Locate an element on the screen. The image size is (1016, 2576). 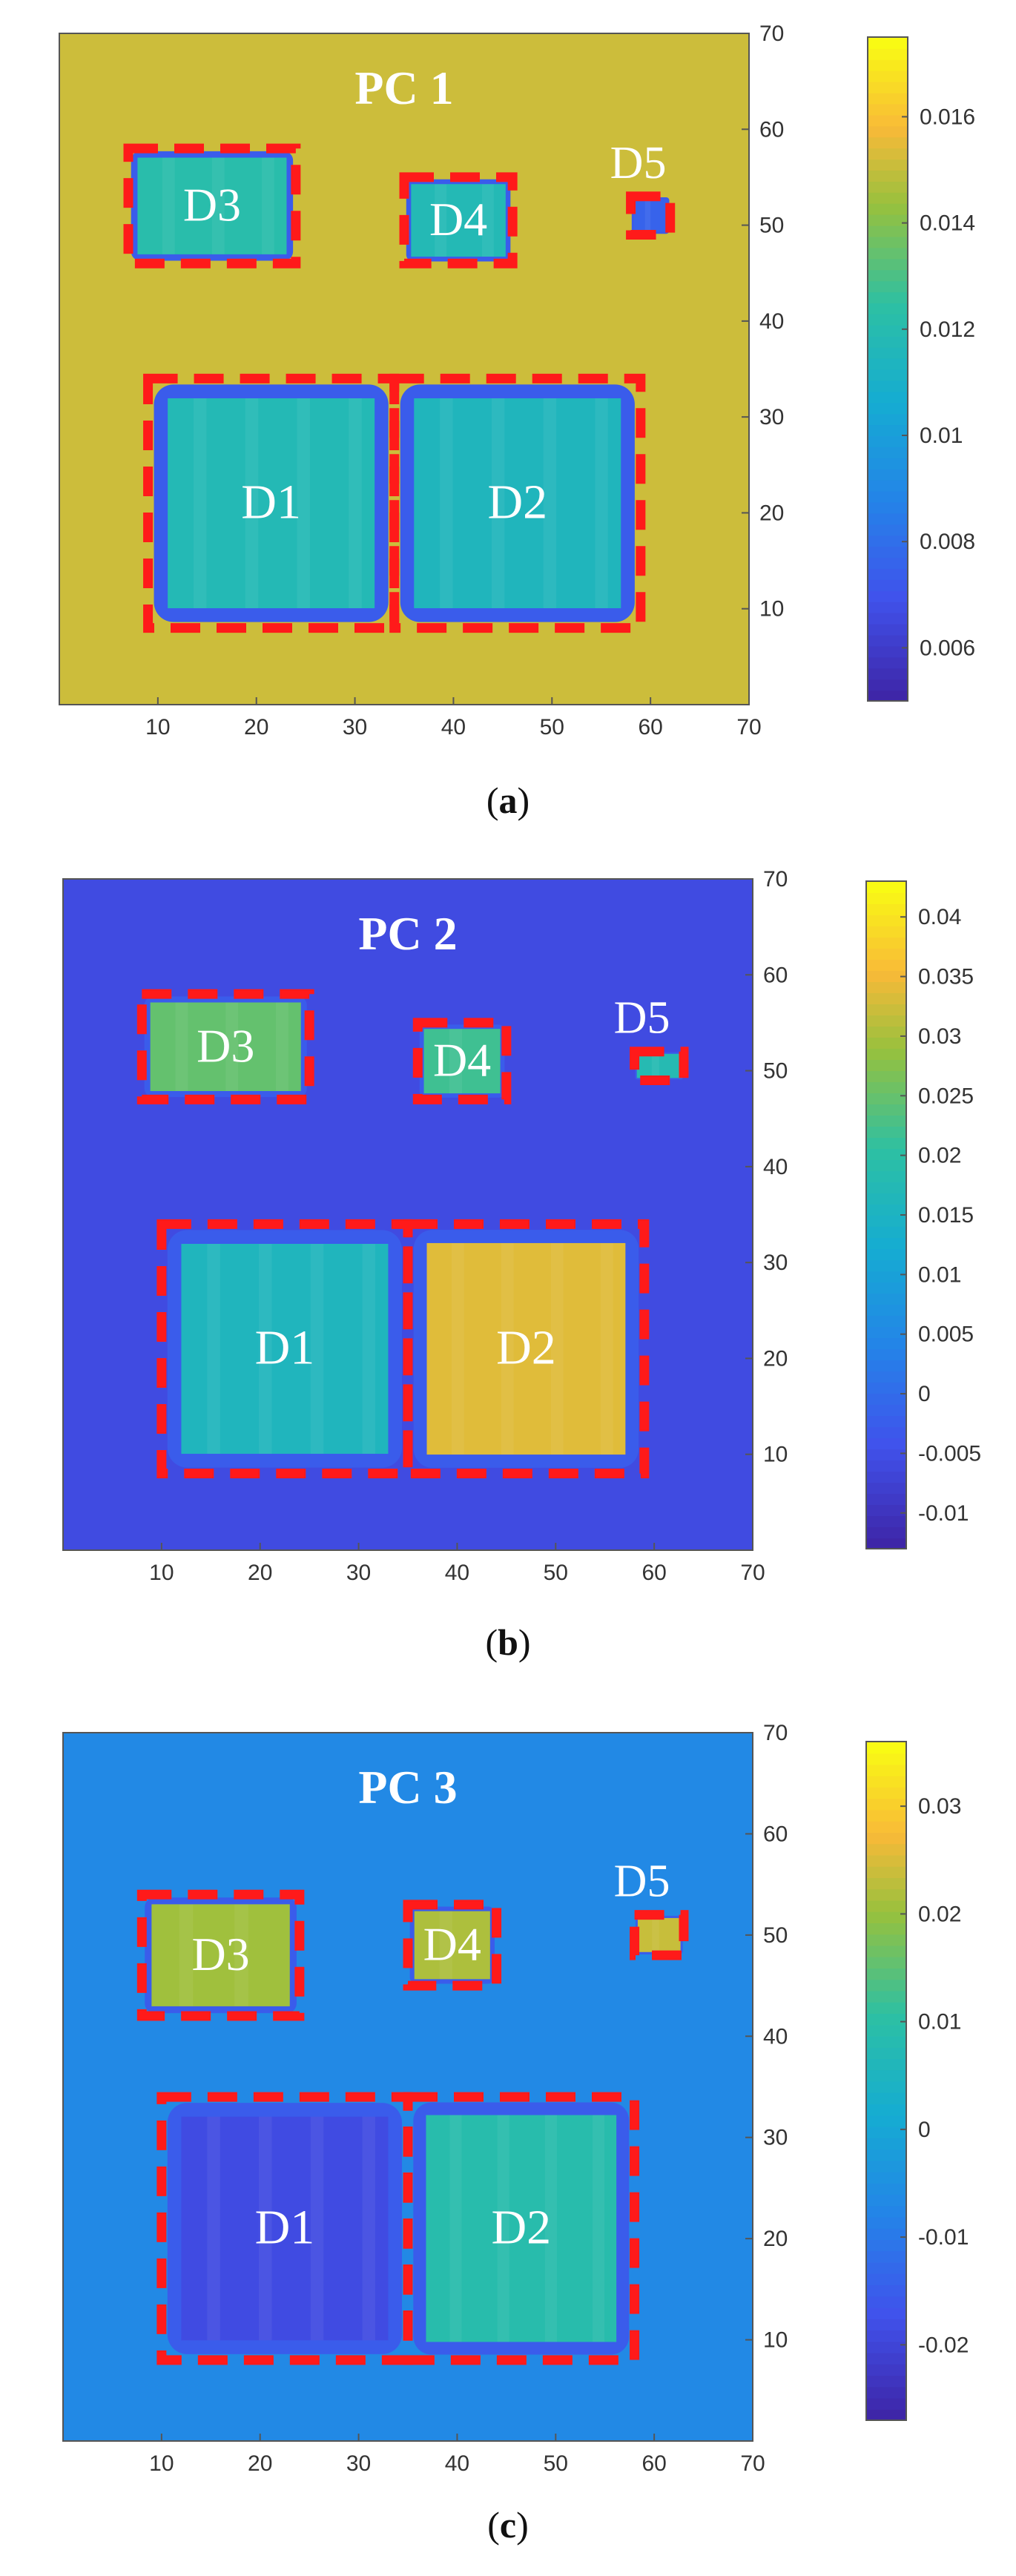
colorbar-tick-label: -0.02 is located at coordinates (944, 2345).